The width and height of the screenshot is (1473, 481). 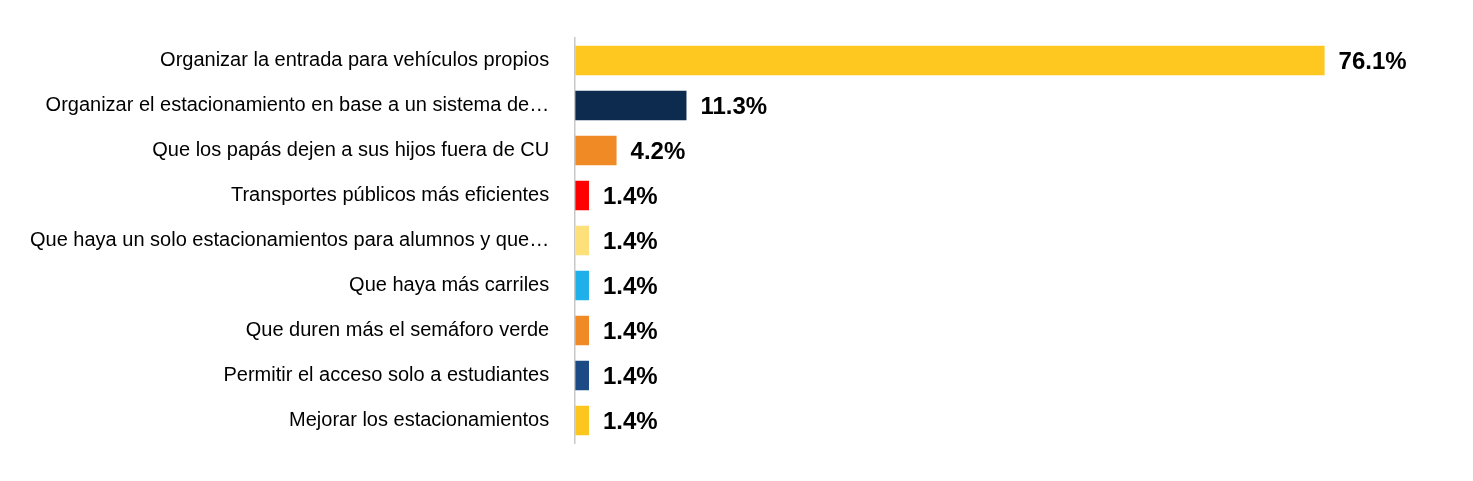 I want to click on data-label: 76.1%, so click(x=1372, y=61).